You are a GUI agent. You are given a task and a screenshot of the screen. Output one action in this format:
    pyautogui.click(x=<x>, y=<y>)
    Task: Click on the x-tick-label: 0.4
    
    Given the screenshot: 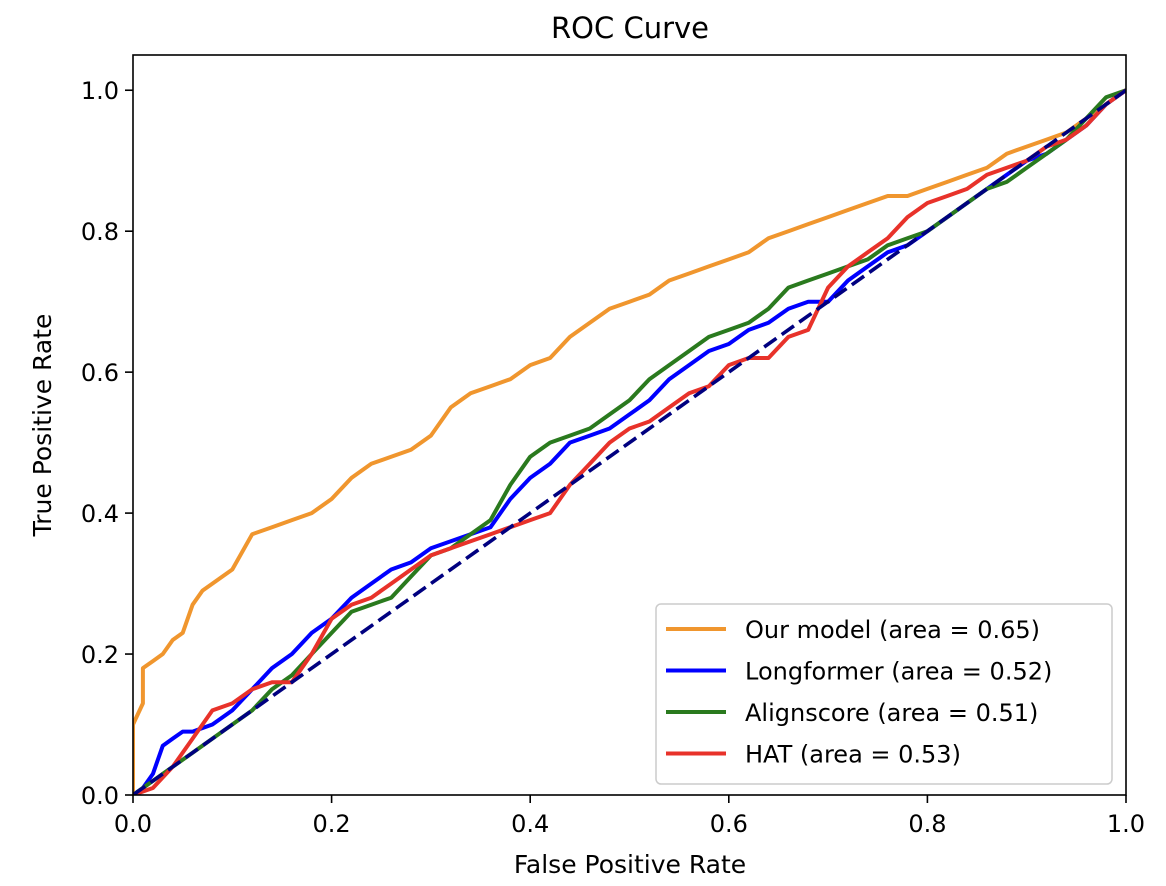 What is the action you would take?
    pyautogui.click(x=530, y=824)
    